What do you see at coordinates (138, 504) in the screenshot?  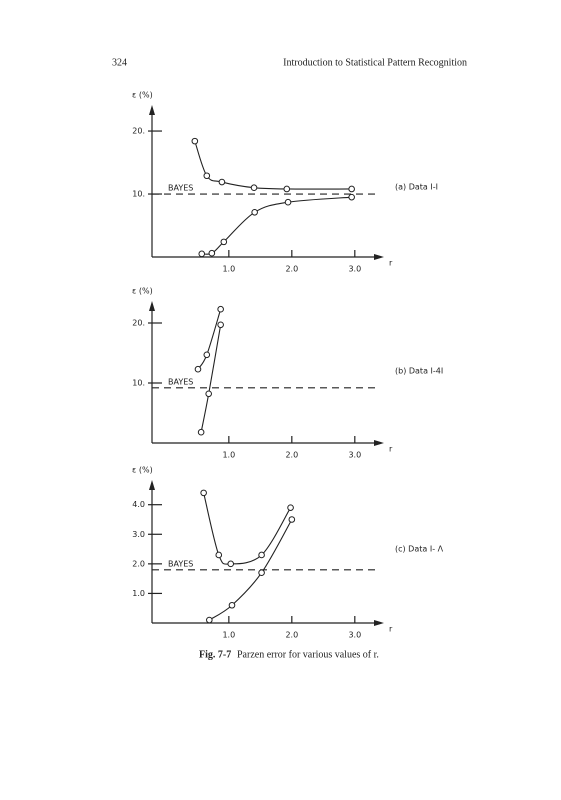 I see `y-tick-label: 4.0` at bounding box center [138, 504].